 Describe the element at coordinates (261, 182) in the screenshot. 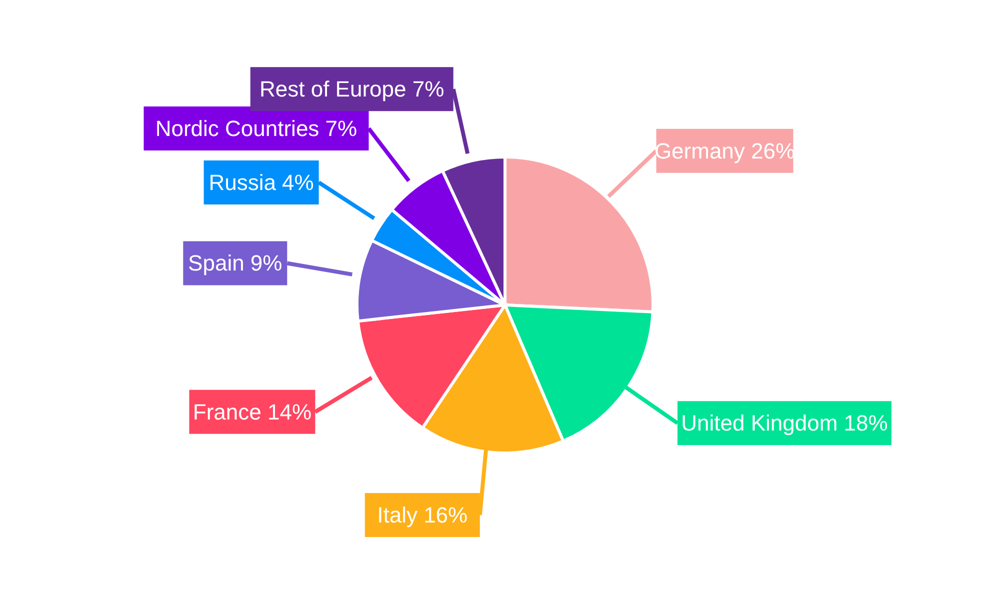

I see `slice-label: Russia 4%` at that location.